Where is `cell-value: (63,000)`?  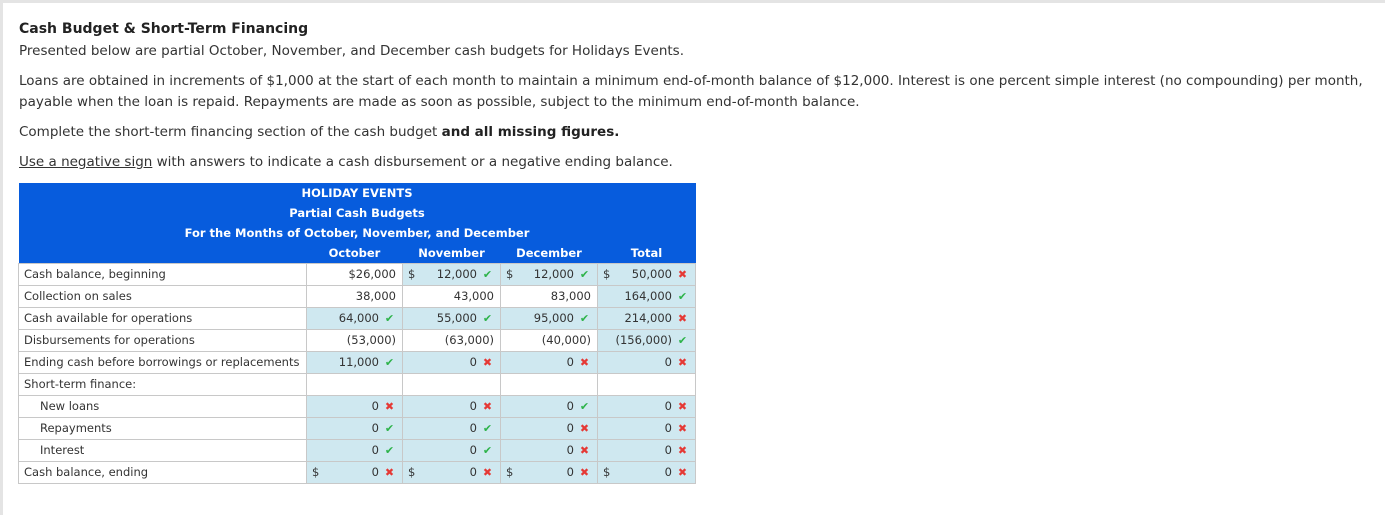 cell-value: (63,000) is located at coordinates (469, 340).